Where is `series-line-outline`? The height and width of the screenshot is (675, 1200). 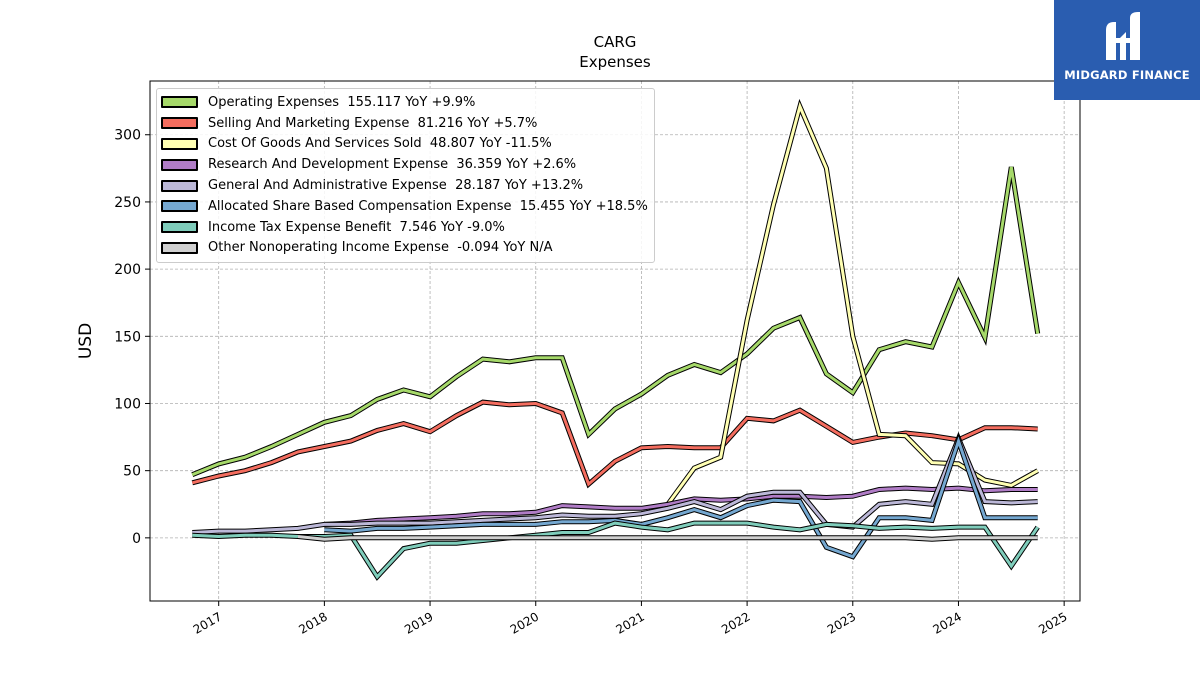
series-line-outline is located at coordinates (616, 550).